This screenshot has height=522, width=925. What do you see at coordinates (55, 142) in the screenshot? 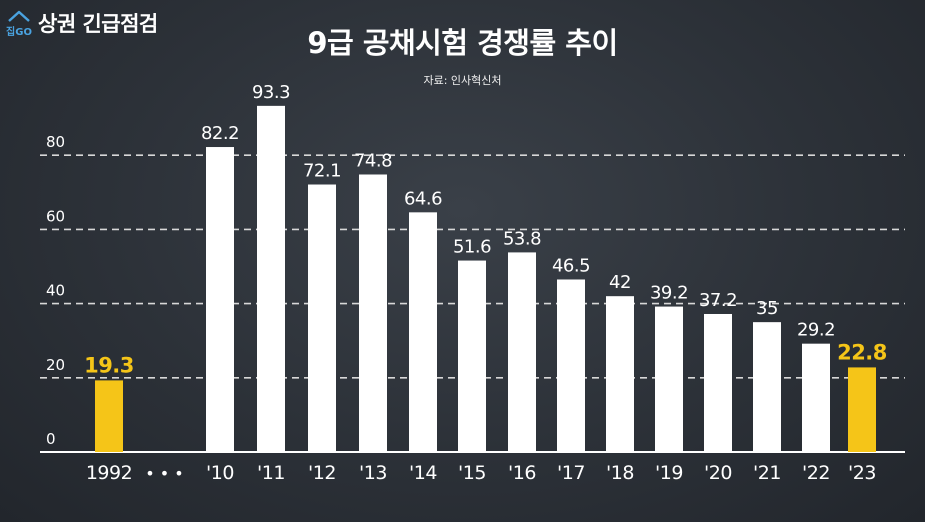
I see `y-tick-label: 80` at bounding box center [55, 142].